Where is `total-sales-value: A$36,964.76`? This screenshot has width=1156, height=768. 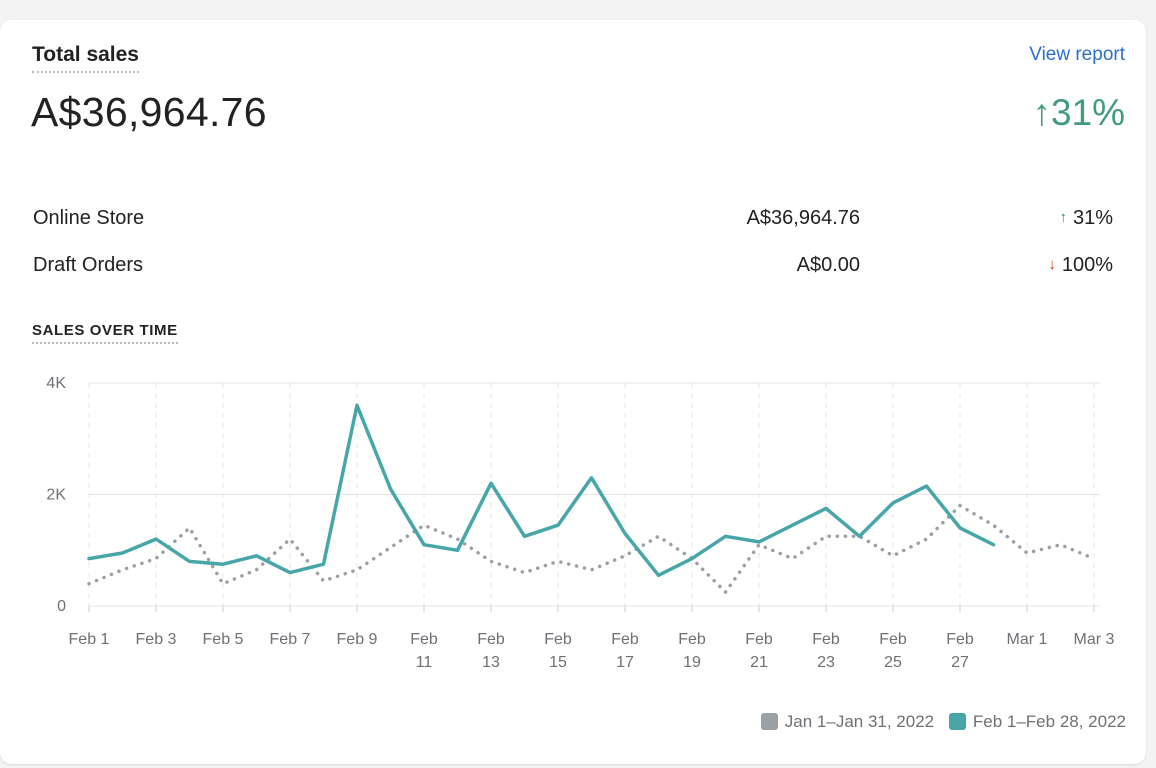 total-sales-value: A$36,964.76 is located at coordinates (149, 112).